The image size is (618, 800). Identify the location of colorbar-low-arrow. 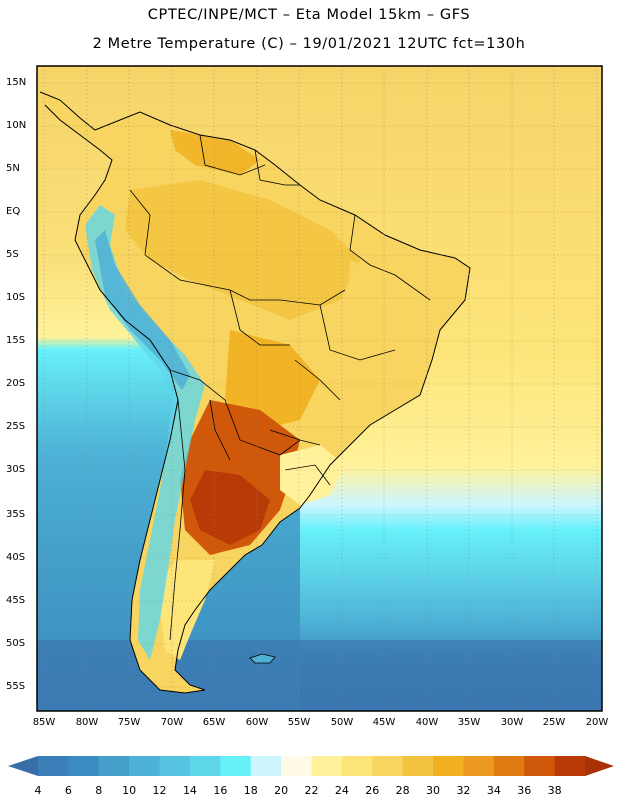
(23, 766).